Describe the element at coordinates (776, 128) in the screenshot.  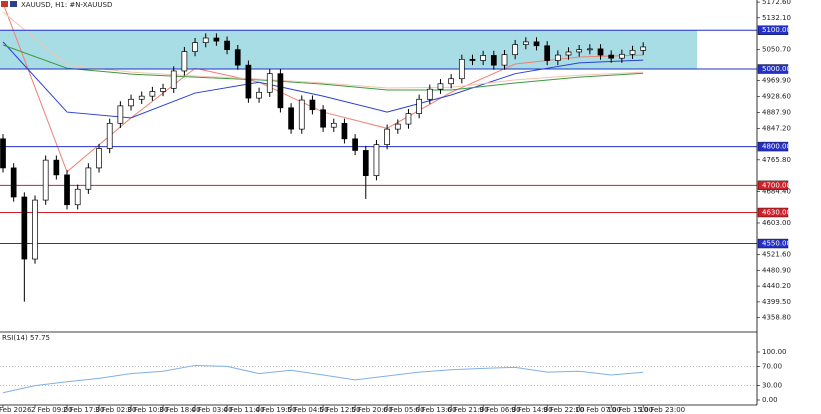
I see `y-tick-label: 4847.20` at that location.